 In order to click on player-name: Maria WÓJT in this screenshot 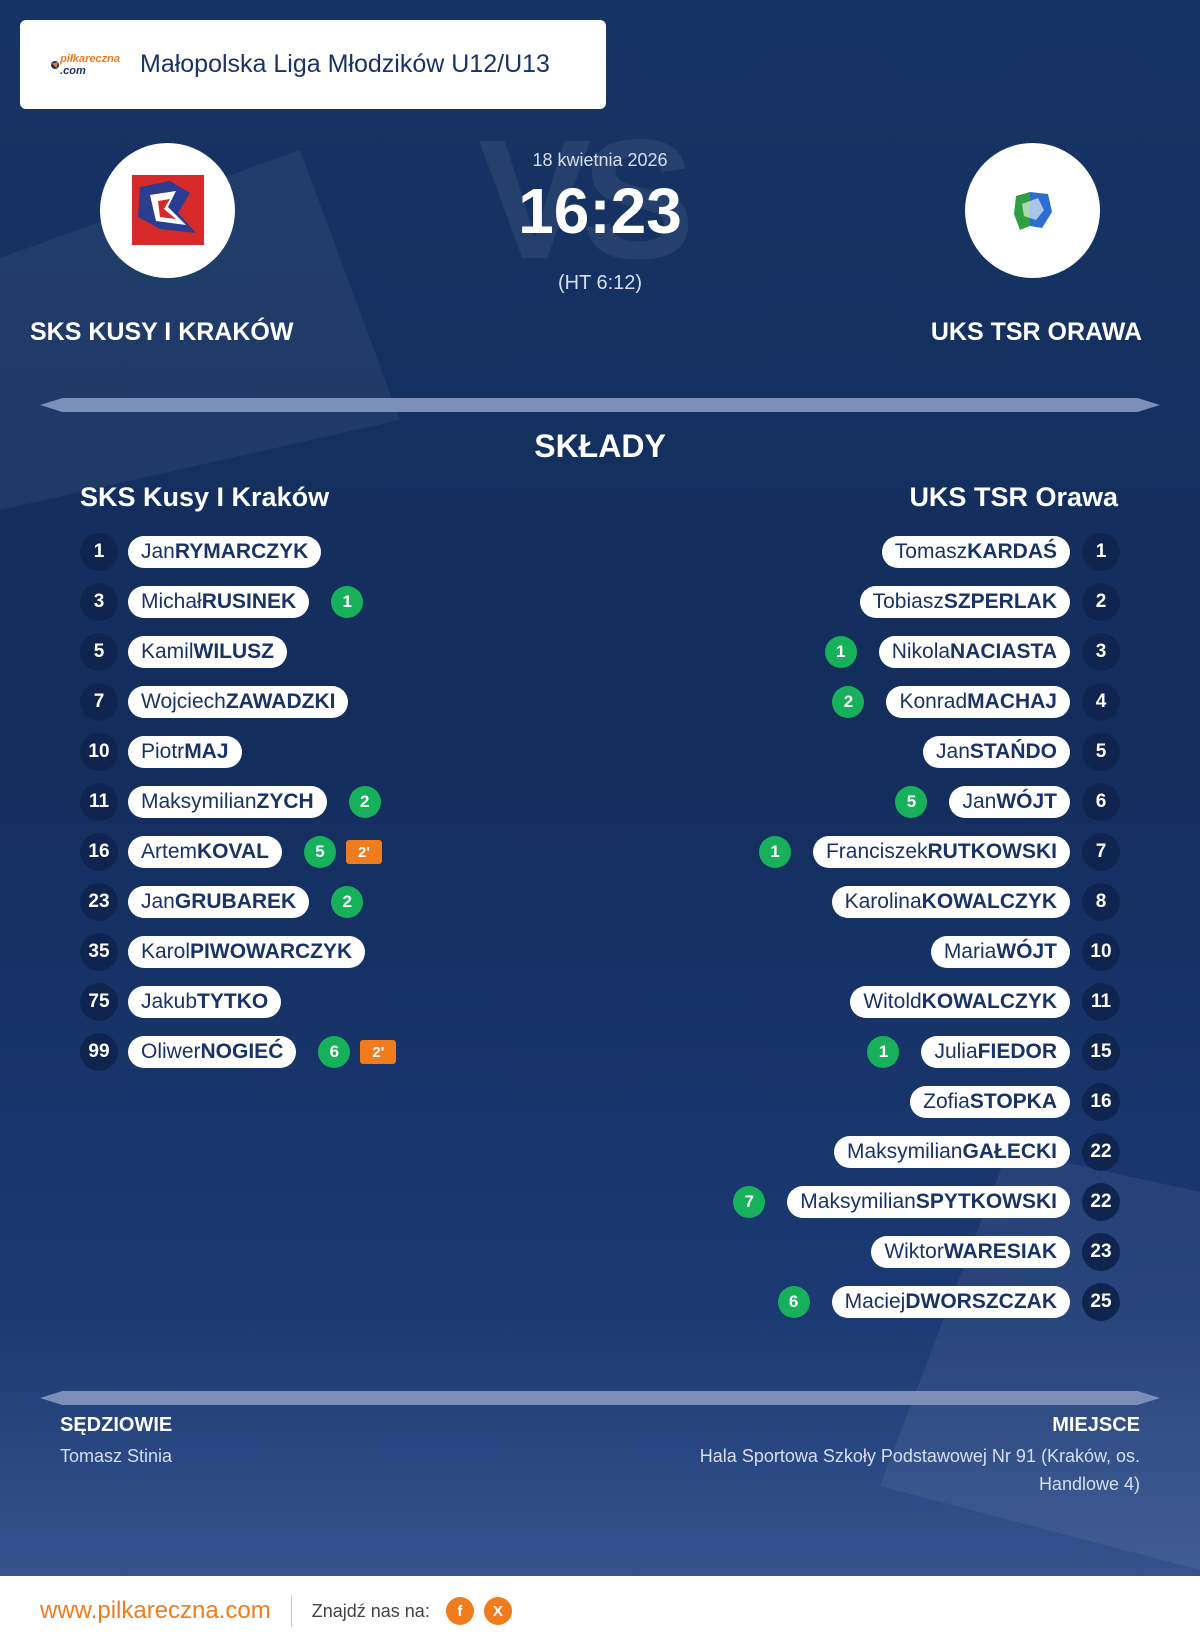, I will do `click(1000, 952)`.